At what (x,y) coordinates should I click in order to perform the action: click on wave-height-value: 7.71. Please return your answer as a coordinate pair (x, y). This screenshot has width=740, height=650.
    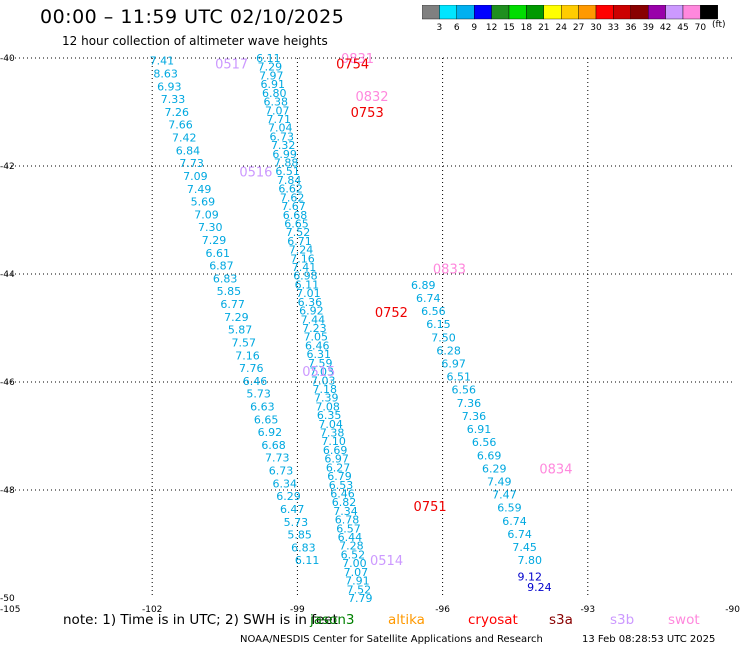
    Looking at the image, I should click on (278, 119).